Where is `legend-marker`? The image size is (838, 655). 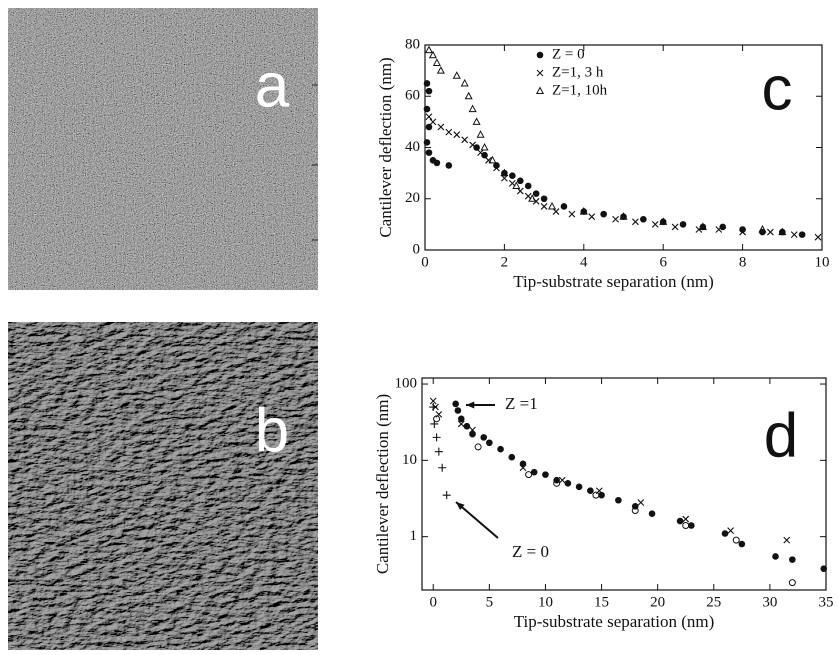 legend-marker is located at coordinates (540, 55).